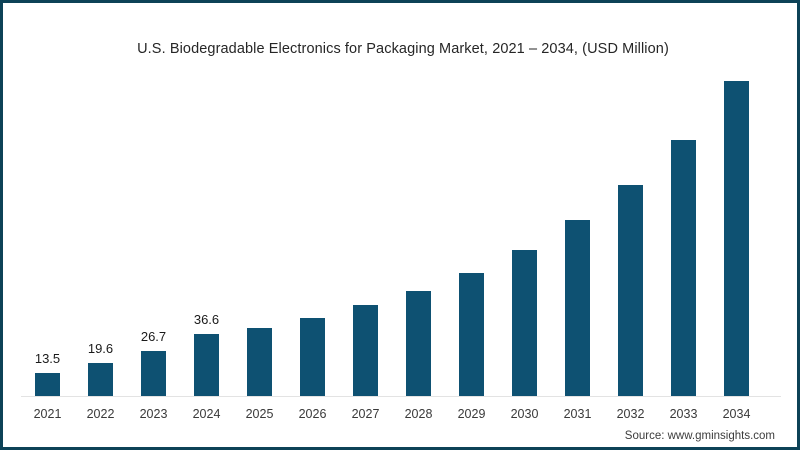 The image size is (800, 450). I want to click on bar-2022, so click(100, 379).